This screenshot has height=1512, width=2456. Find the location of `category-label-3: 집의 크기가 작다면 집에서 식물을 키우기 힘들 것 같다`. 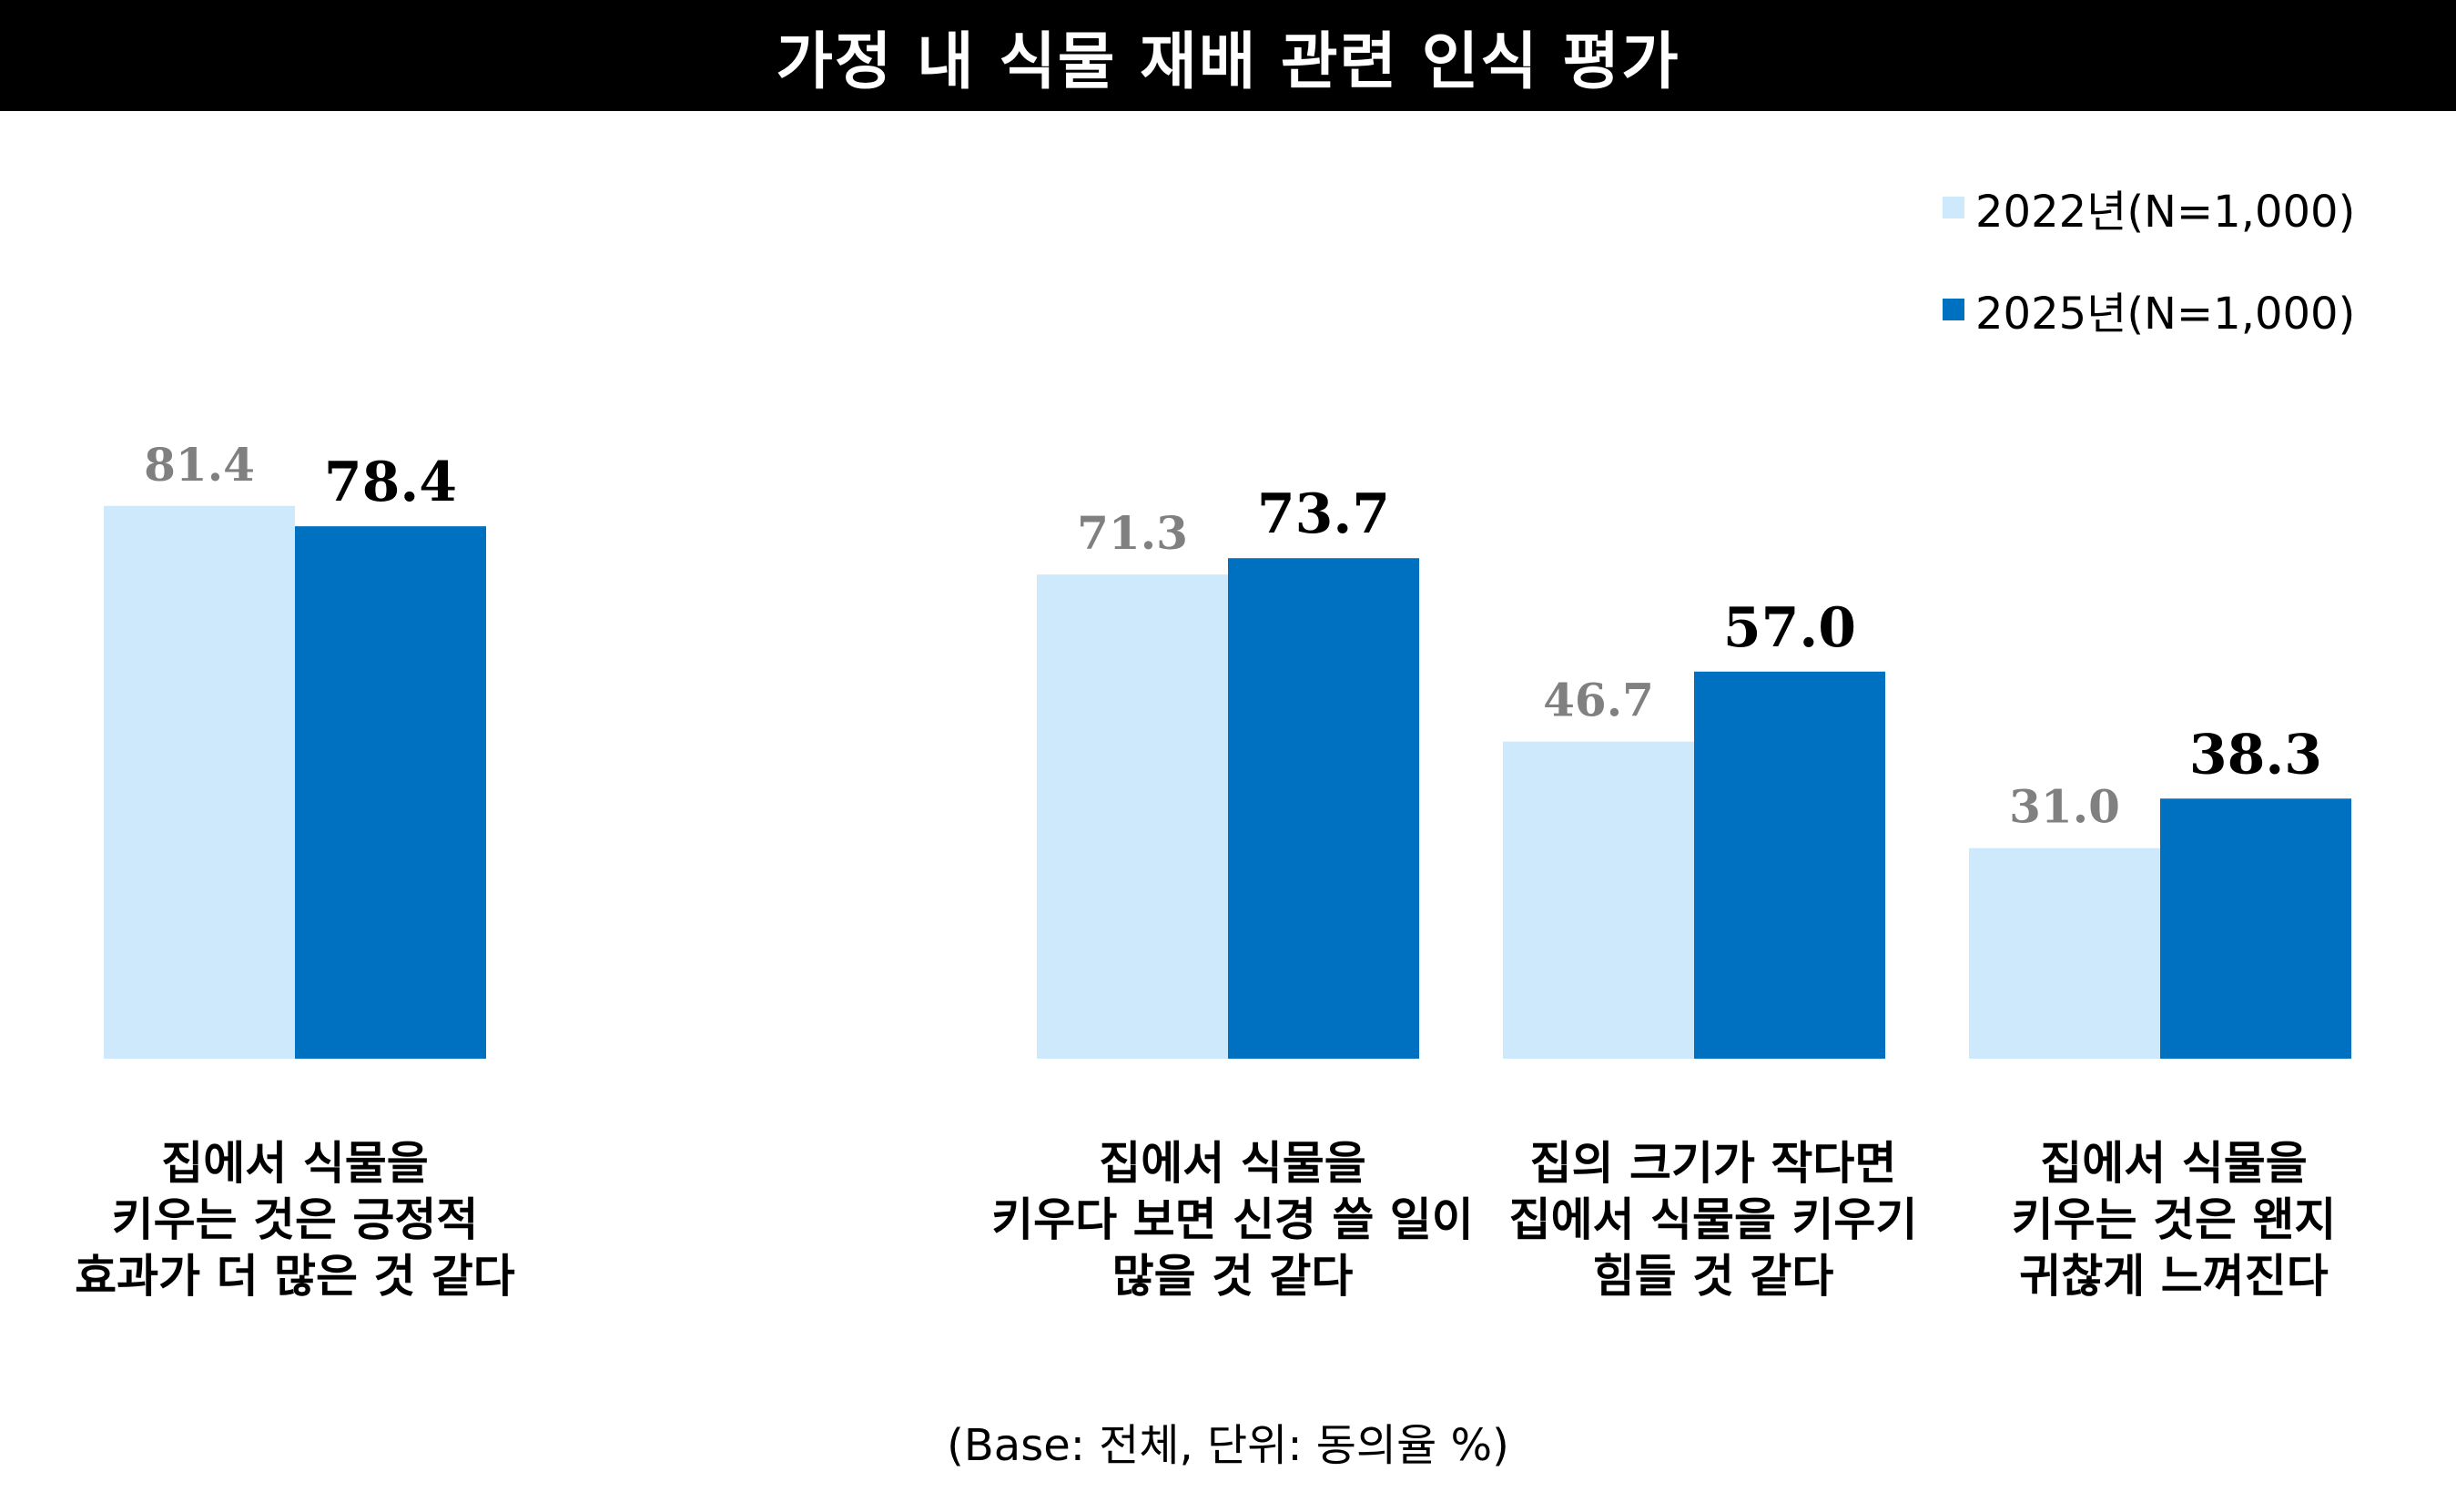

category-label-3: 집의 크기가 작다면 집에서 식물을 키우기 힘들 것 같다 is located at coordinates (1713, 1220).